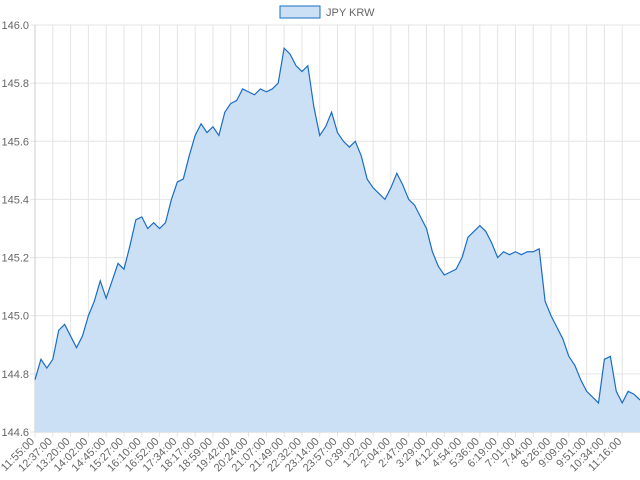  What do you see at coordinates (15, 375) in the screenshot?
I see `y-tick-label: 144.8` at bounding box center [15, 375].